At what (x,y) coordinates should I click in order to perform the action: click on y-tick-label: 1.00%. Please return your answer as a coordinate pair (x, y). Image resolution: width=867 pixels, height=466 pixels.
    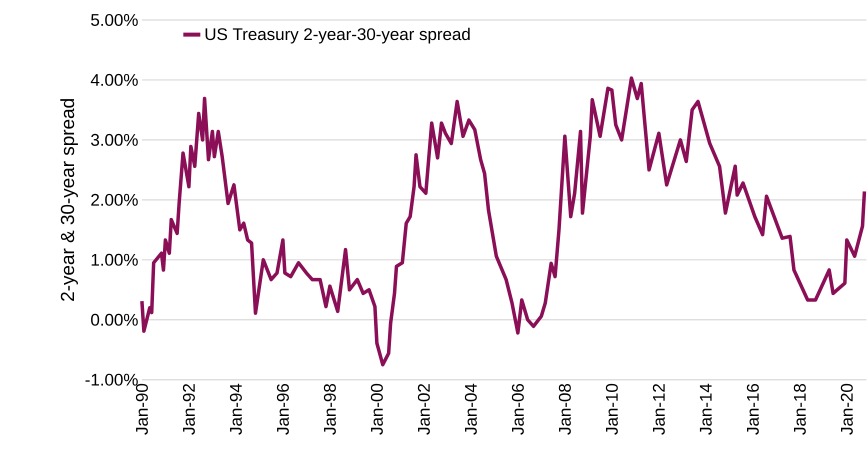
    Looking at the image, I should click on (115, 260).